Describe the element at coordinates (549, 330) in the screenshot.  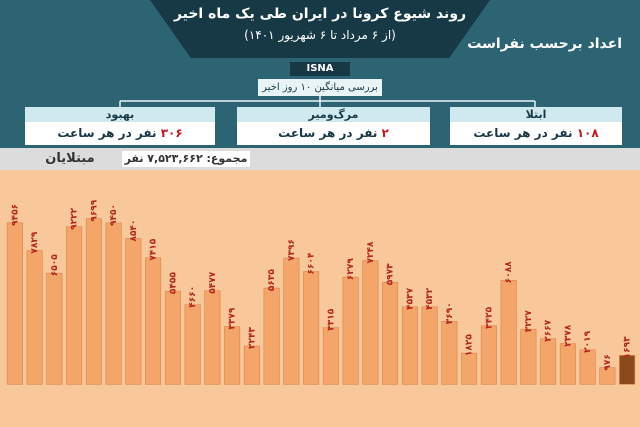
I see `value-label: ۲۶۶۷` at that location.